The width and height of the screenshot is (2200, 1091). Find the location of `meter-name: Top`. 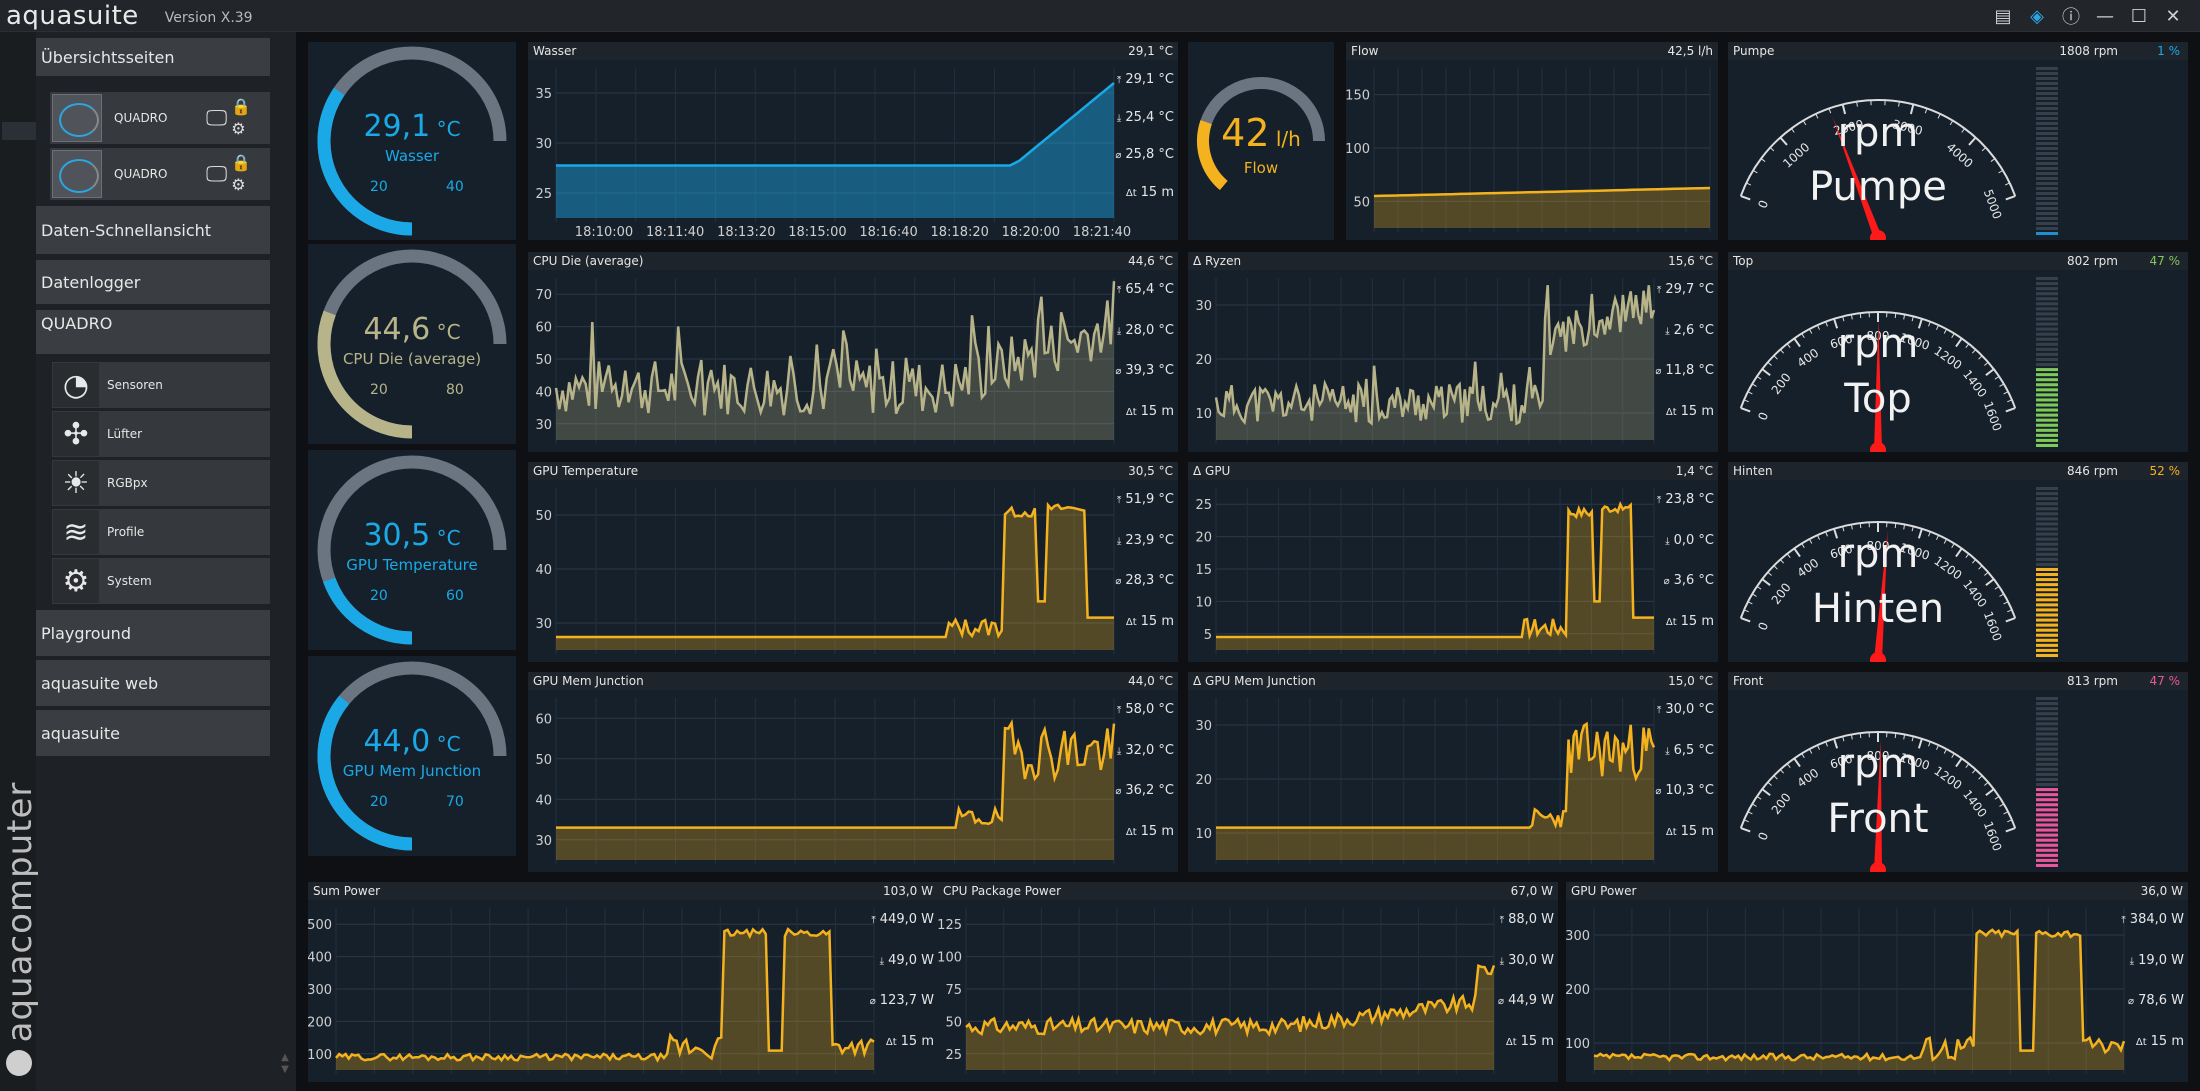

meter-name: Top is located at coordinates (1878, 398).